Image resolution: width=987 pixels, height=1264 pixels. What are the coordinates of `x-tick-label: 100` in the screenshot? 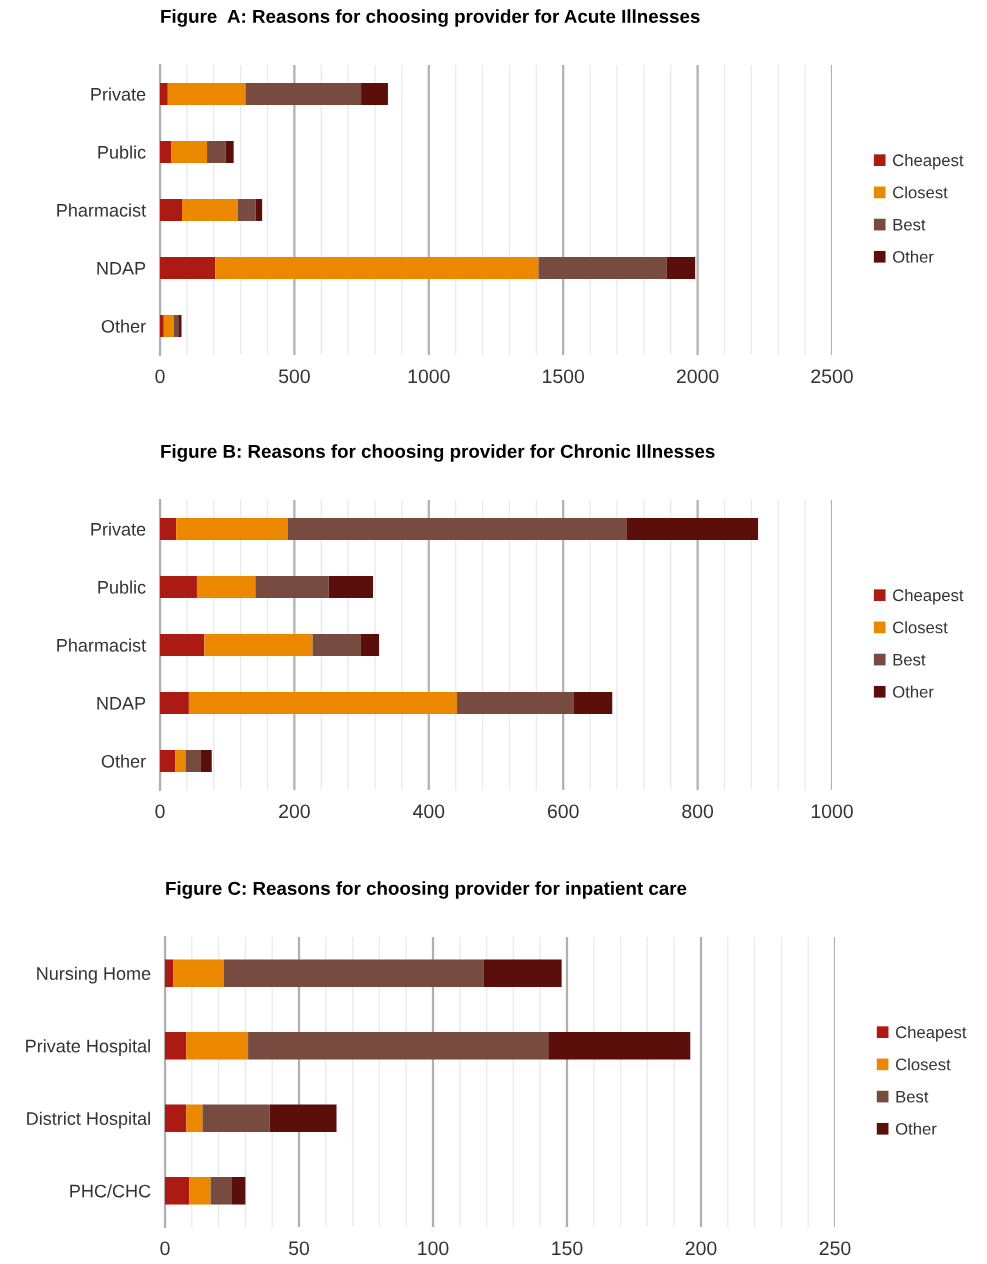 It's located at (433, 1248).